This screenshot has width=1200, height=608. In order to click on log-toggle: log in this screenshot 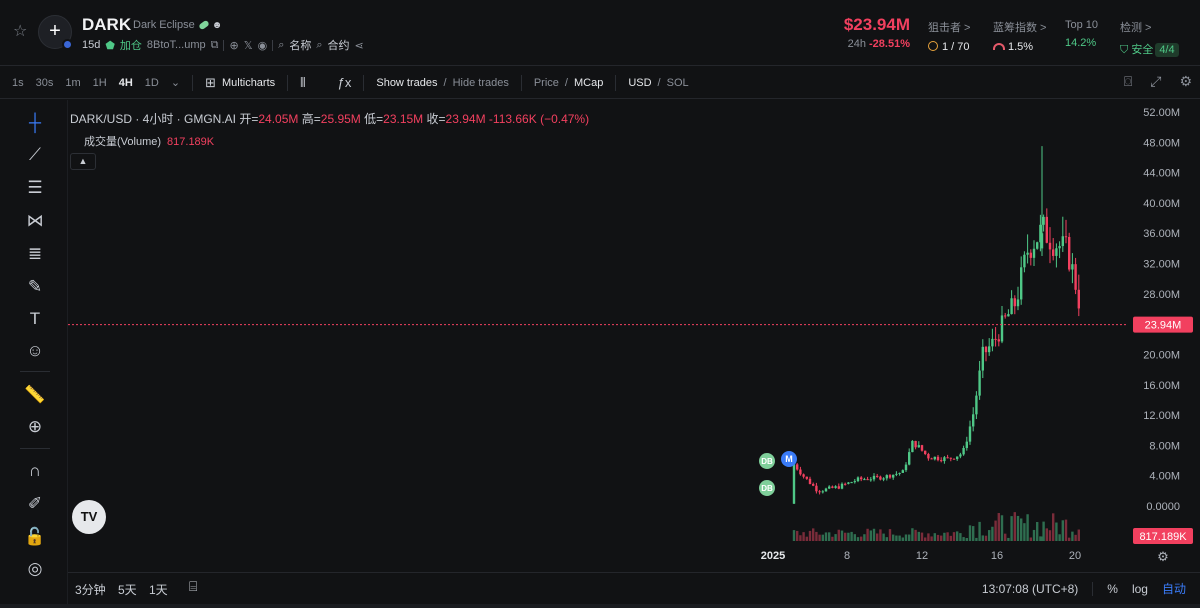, I will do `click(1139, 588)`.